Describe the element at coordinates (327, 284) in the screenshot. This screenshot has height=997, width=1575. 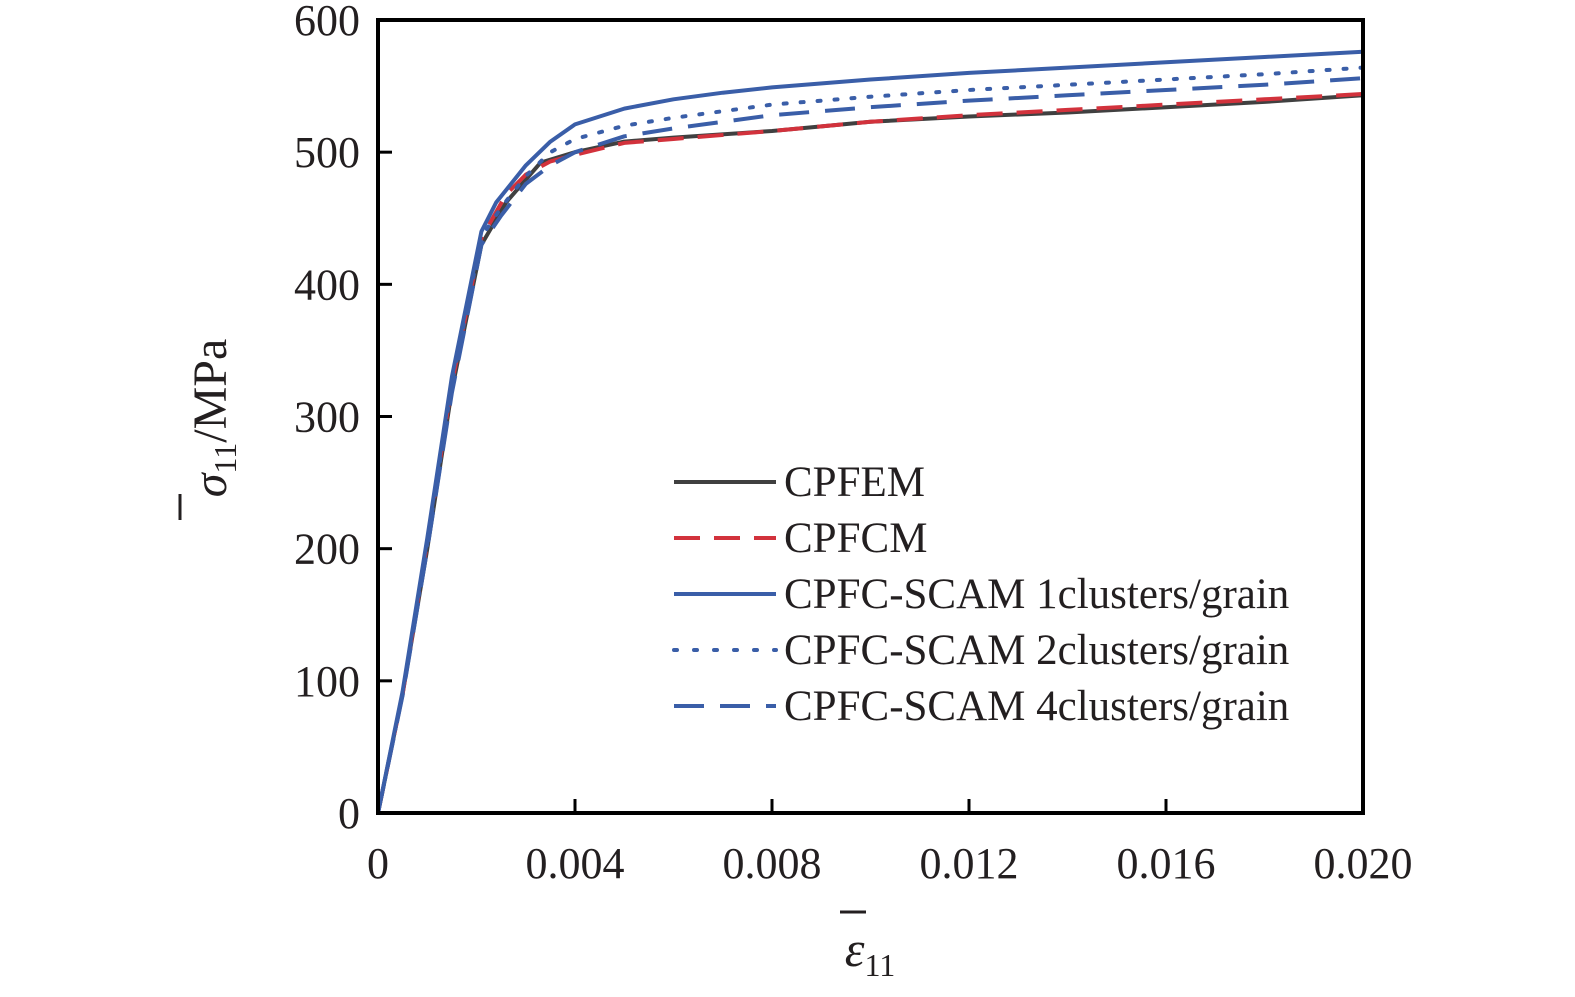
I see `y-tick-label: 400` at that location.